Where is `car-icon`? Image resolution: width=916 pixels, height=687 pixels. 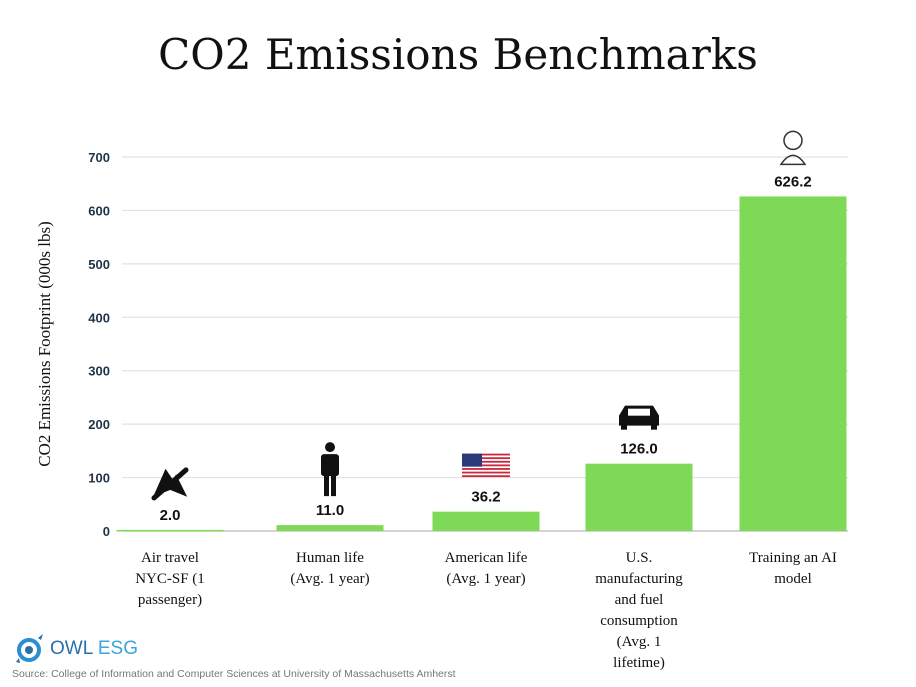
car-icon is located at coordinates (639, 417).